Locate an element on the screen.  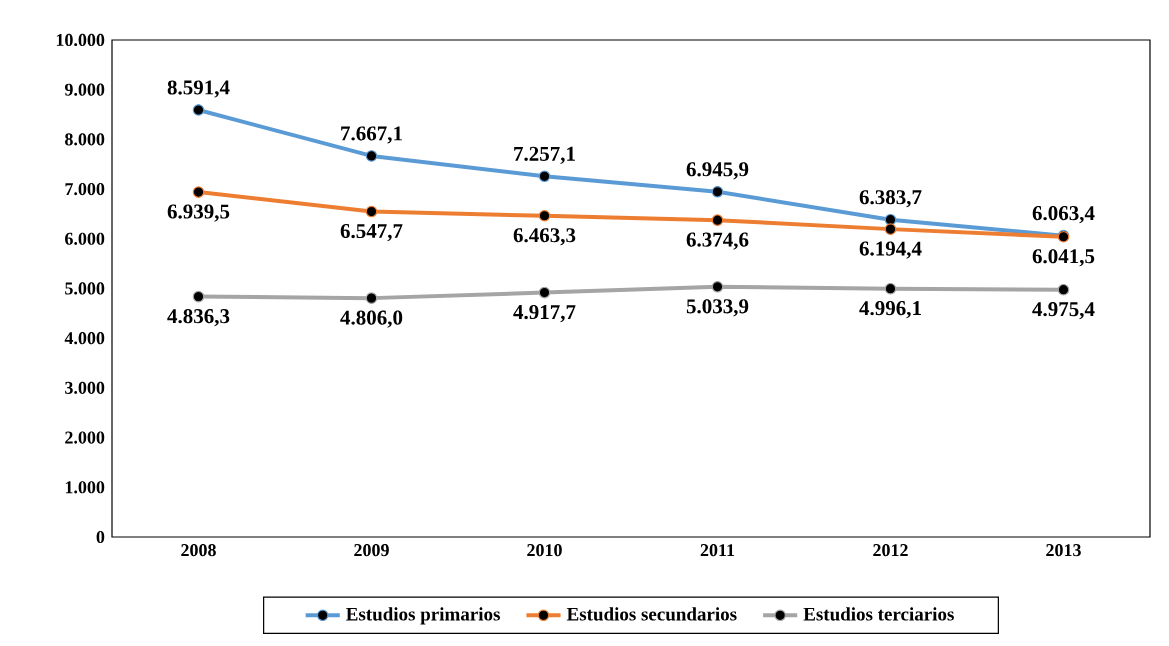
x-tick-label: 2009 is located at coordinates (371, 550).